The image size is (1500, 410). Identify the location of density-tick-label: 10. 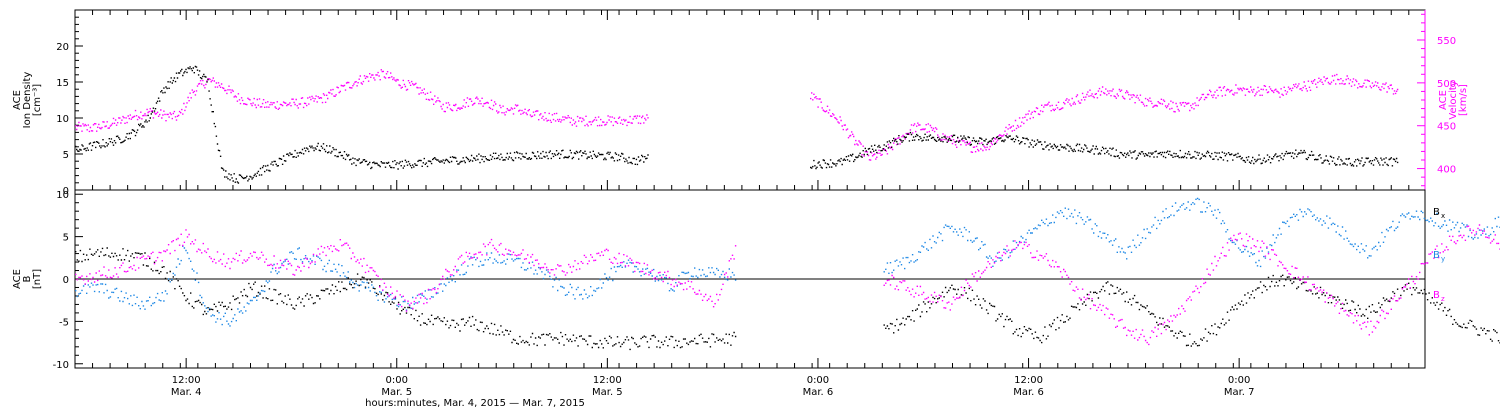
(62, 119).